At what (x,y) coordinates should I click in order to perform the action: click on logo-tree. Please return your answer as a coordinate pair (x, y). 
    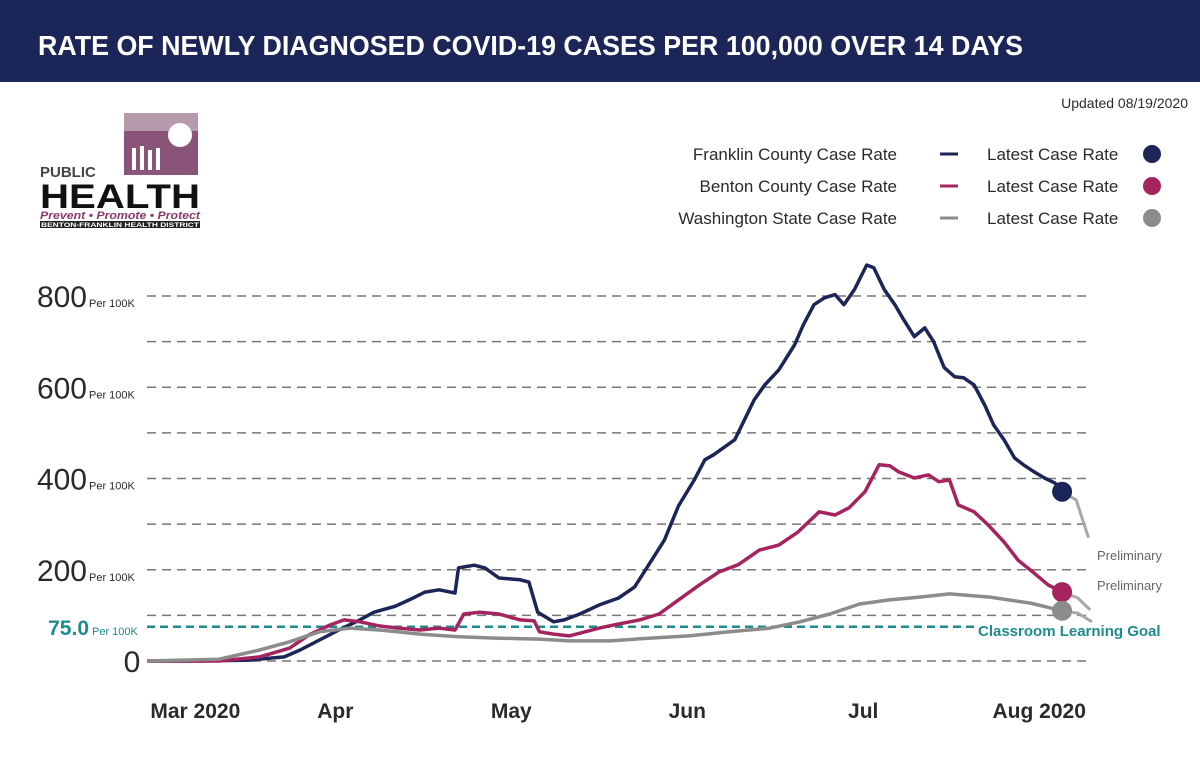
    Looking at the image, I should click on (180, 135).